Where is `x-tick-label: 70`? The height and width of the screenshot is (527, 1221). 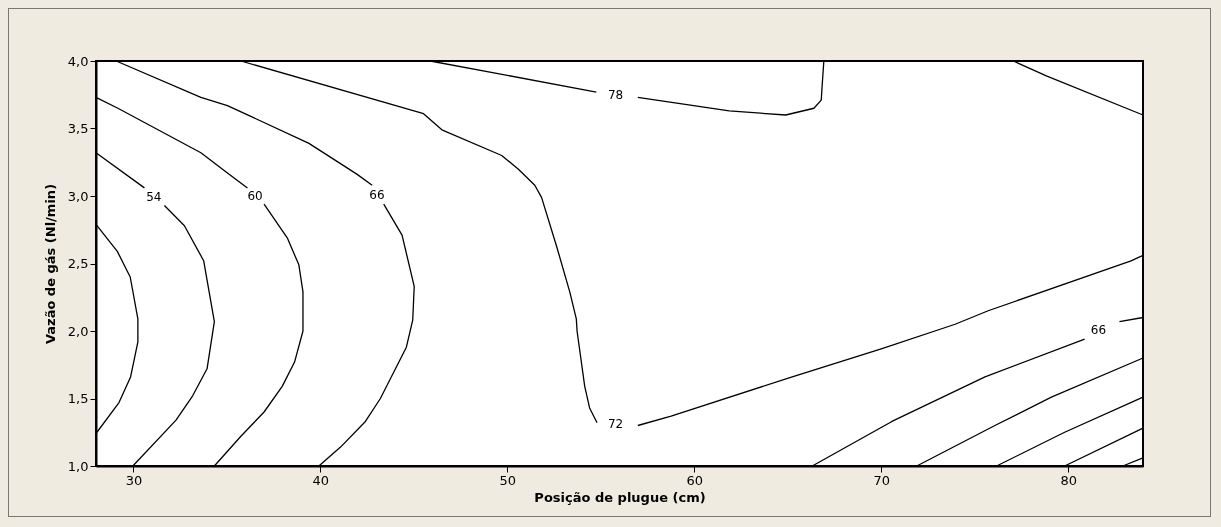
x-tick-label: 70 is located at coordinates (882, 480).